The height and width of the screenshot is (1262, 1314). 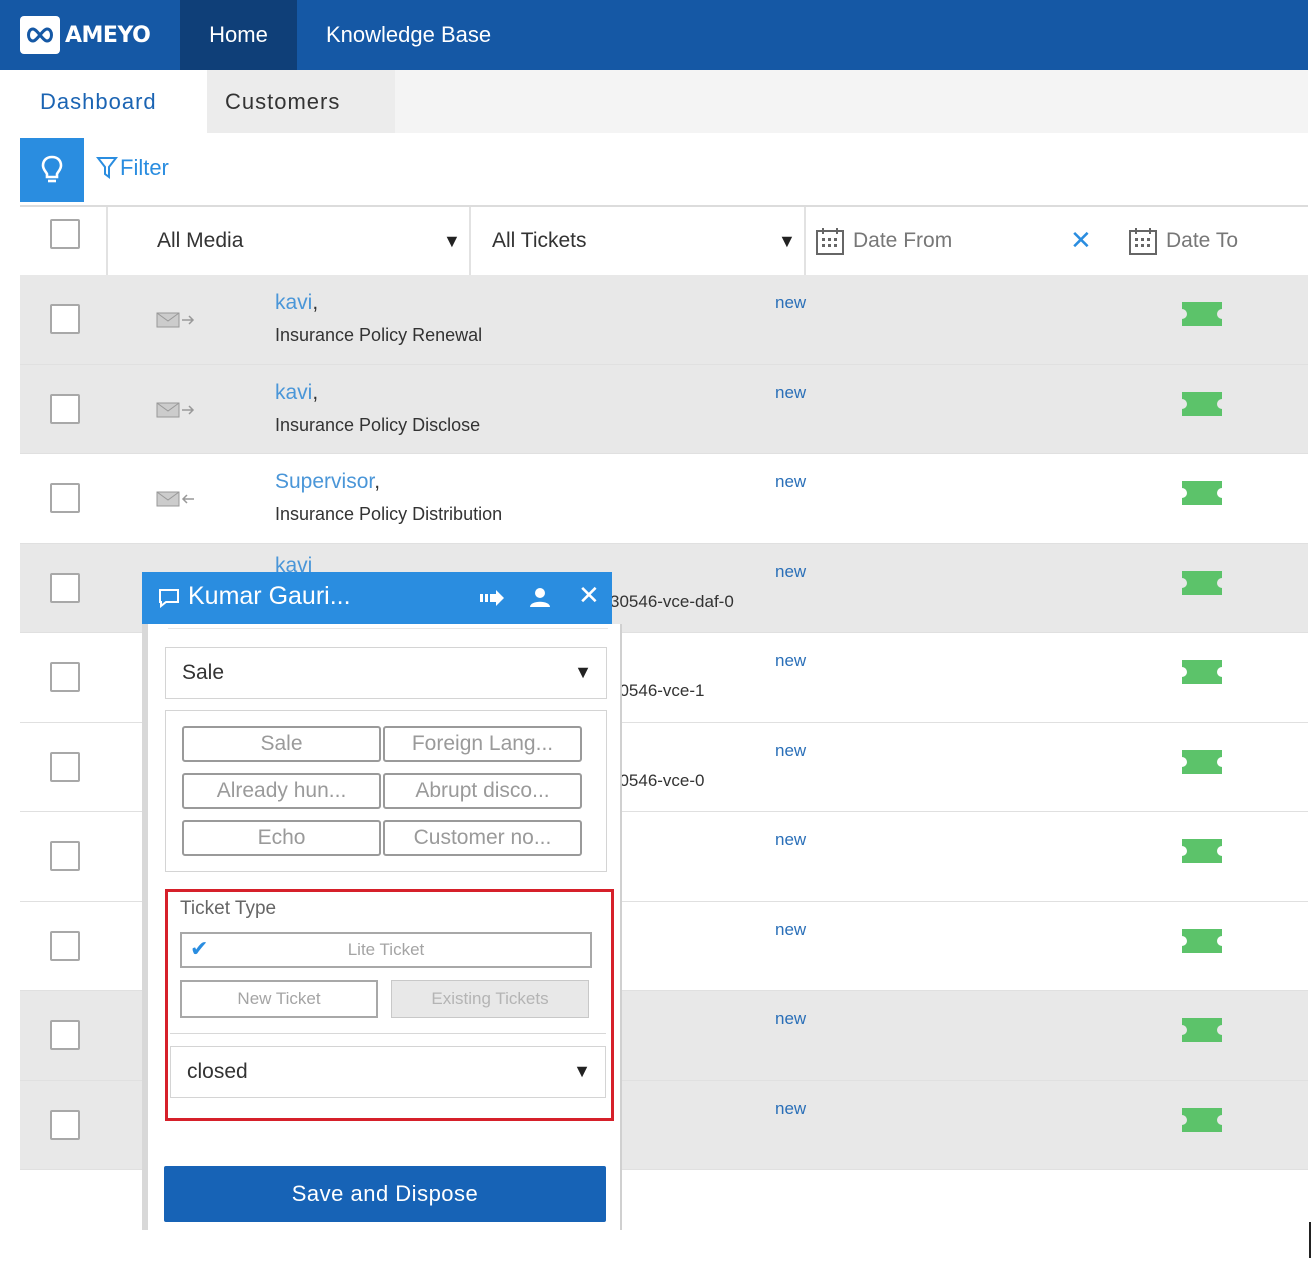 I want to click on select-all-checkbox, so click(x=65, y=234).